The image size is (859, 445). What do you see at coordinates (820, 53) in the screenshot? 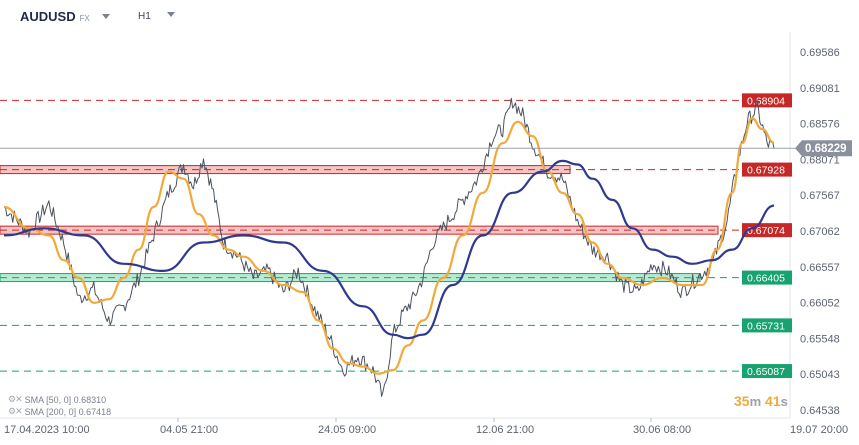
I see `price-tick-label: 0.69586` at bounding box center [820, 53].